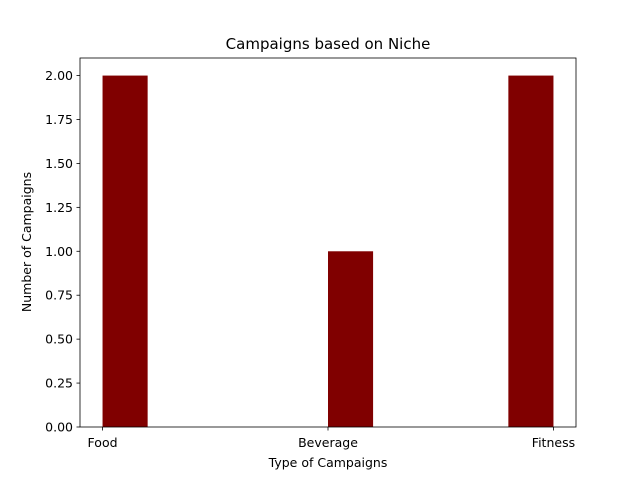 This screenshot has height=480, width=640. Describe the element at coordinates (328, 462) in the screenshot. I see `x-axis-label: Type of Campaigns` at that location.